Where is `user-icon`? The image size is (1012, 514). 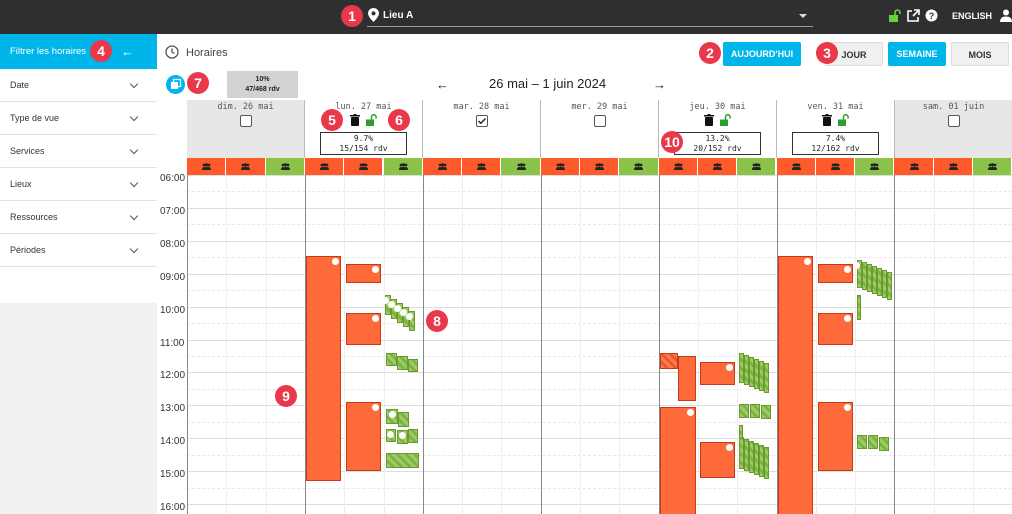
user-icon is located at coordinates (1006, 15).